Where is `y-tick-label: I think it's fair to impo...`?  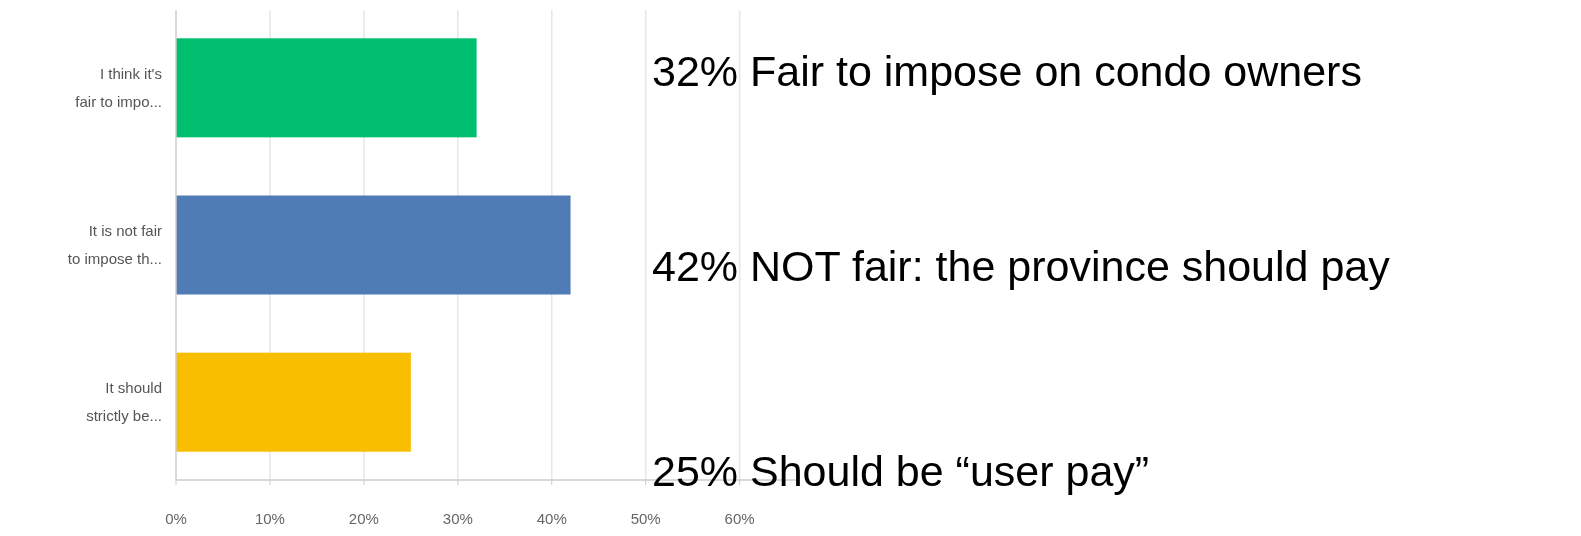 y-tick-label: I think it's fair to impo... is located at coordinates (118, 87).